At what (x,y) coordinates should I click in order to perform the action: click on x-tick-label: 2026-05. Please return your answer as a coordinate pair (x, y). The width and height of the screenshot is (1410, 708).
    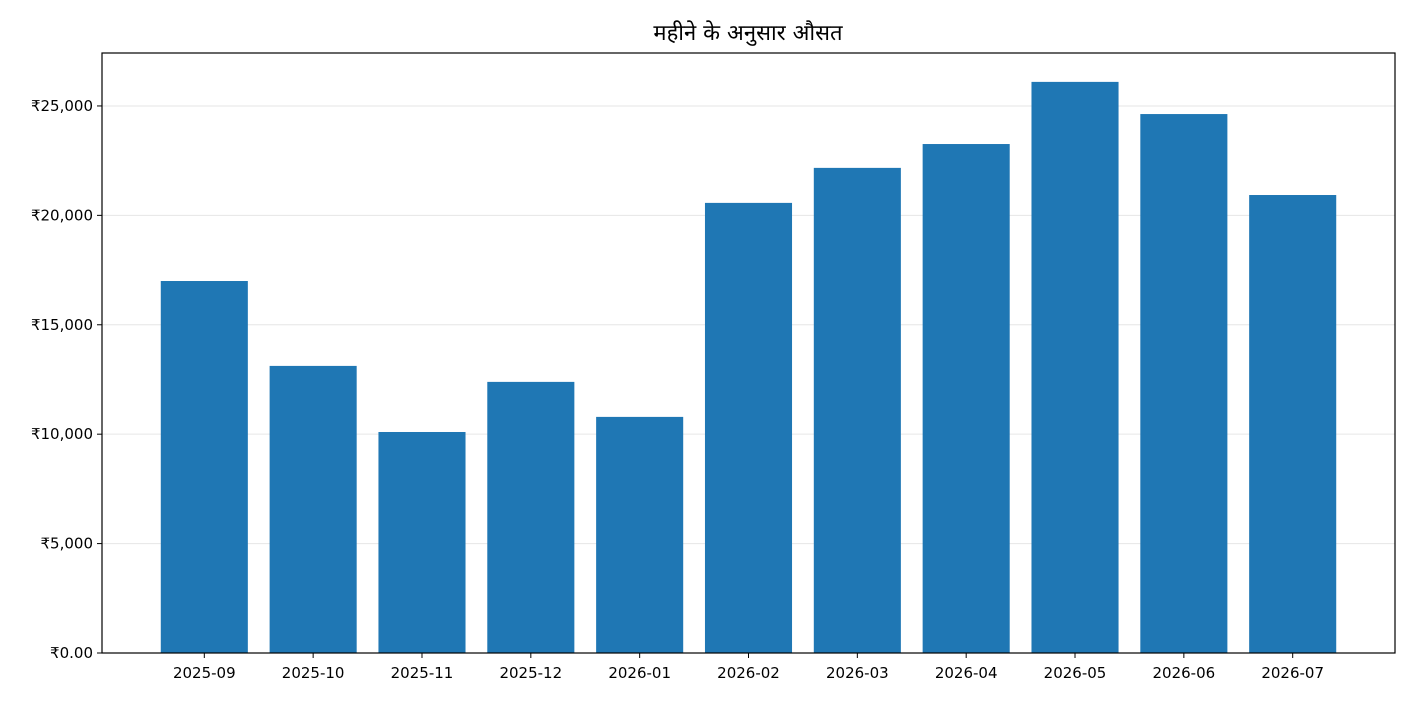
    Looking at the image, I should click on (1075, 673).